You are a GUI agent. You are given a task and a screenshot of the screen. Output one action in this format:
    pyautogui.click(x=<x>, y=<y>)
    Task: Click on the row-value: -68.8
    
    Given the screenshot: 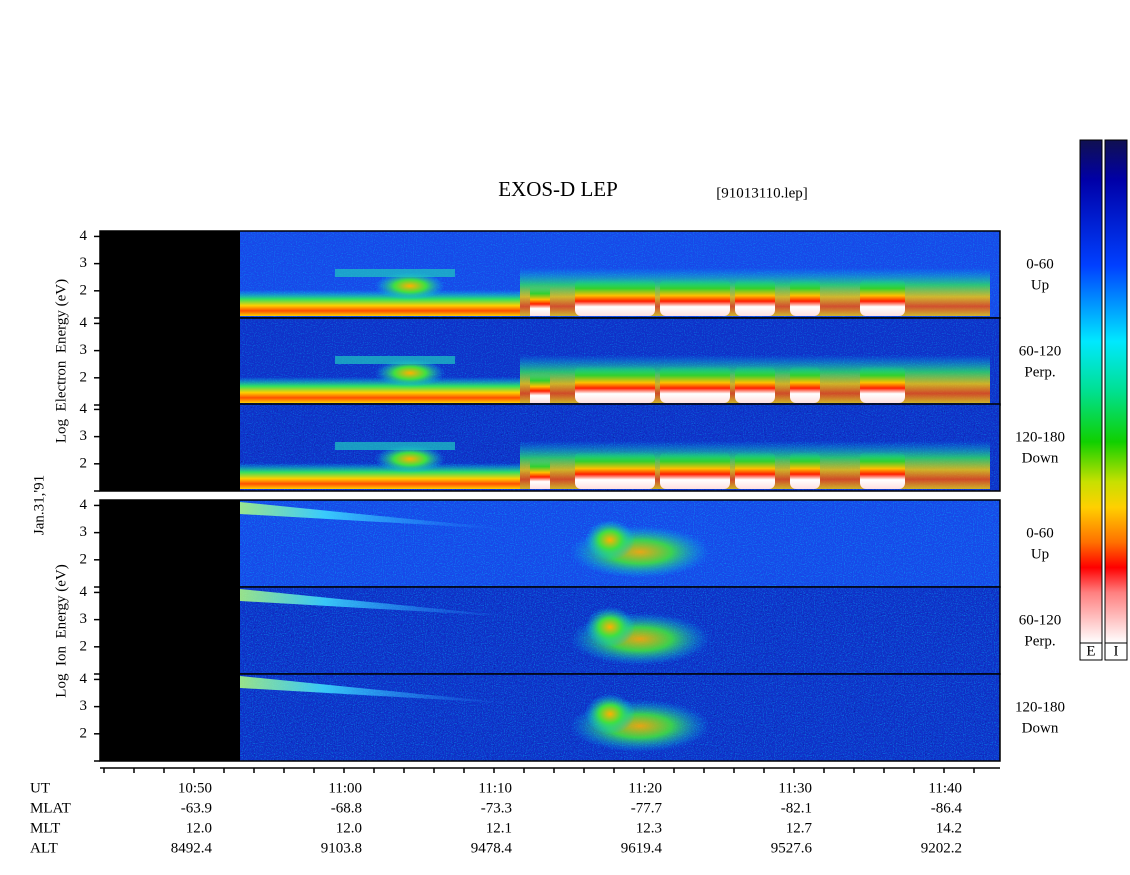 What is the action you would take?
    pyautogui.click(x=346, y=808)
    